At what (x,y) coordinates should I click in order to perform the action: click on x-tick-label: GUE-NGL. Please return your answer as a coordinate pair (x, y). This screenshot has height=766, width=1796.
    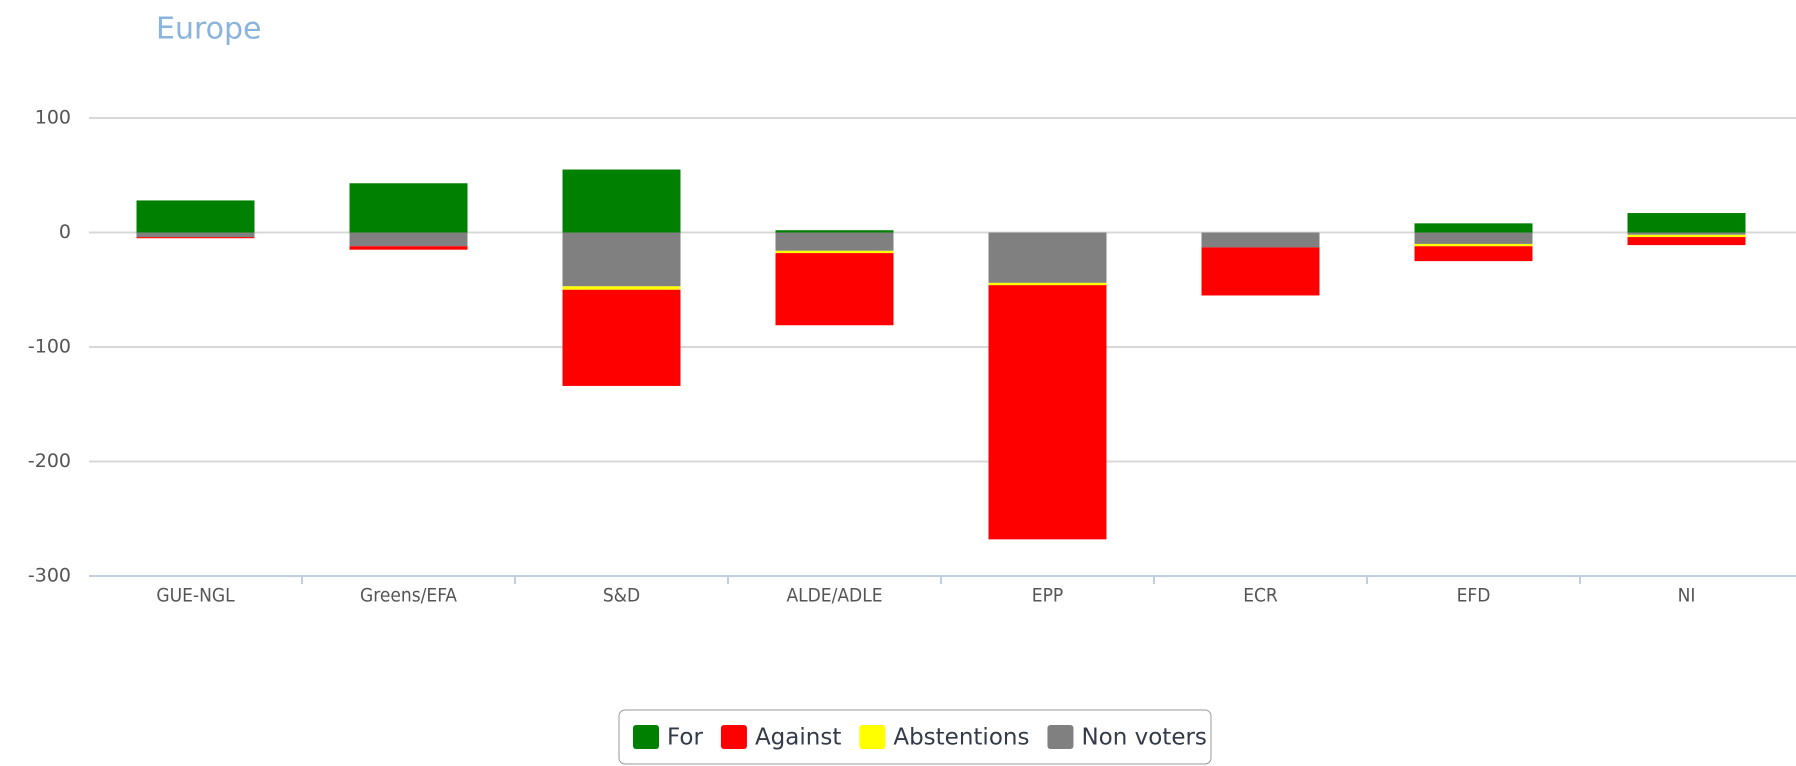
    Looking at the image, I should click on (195, 596).